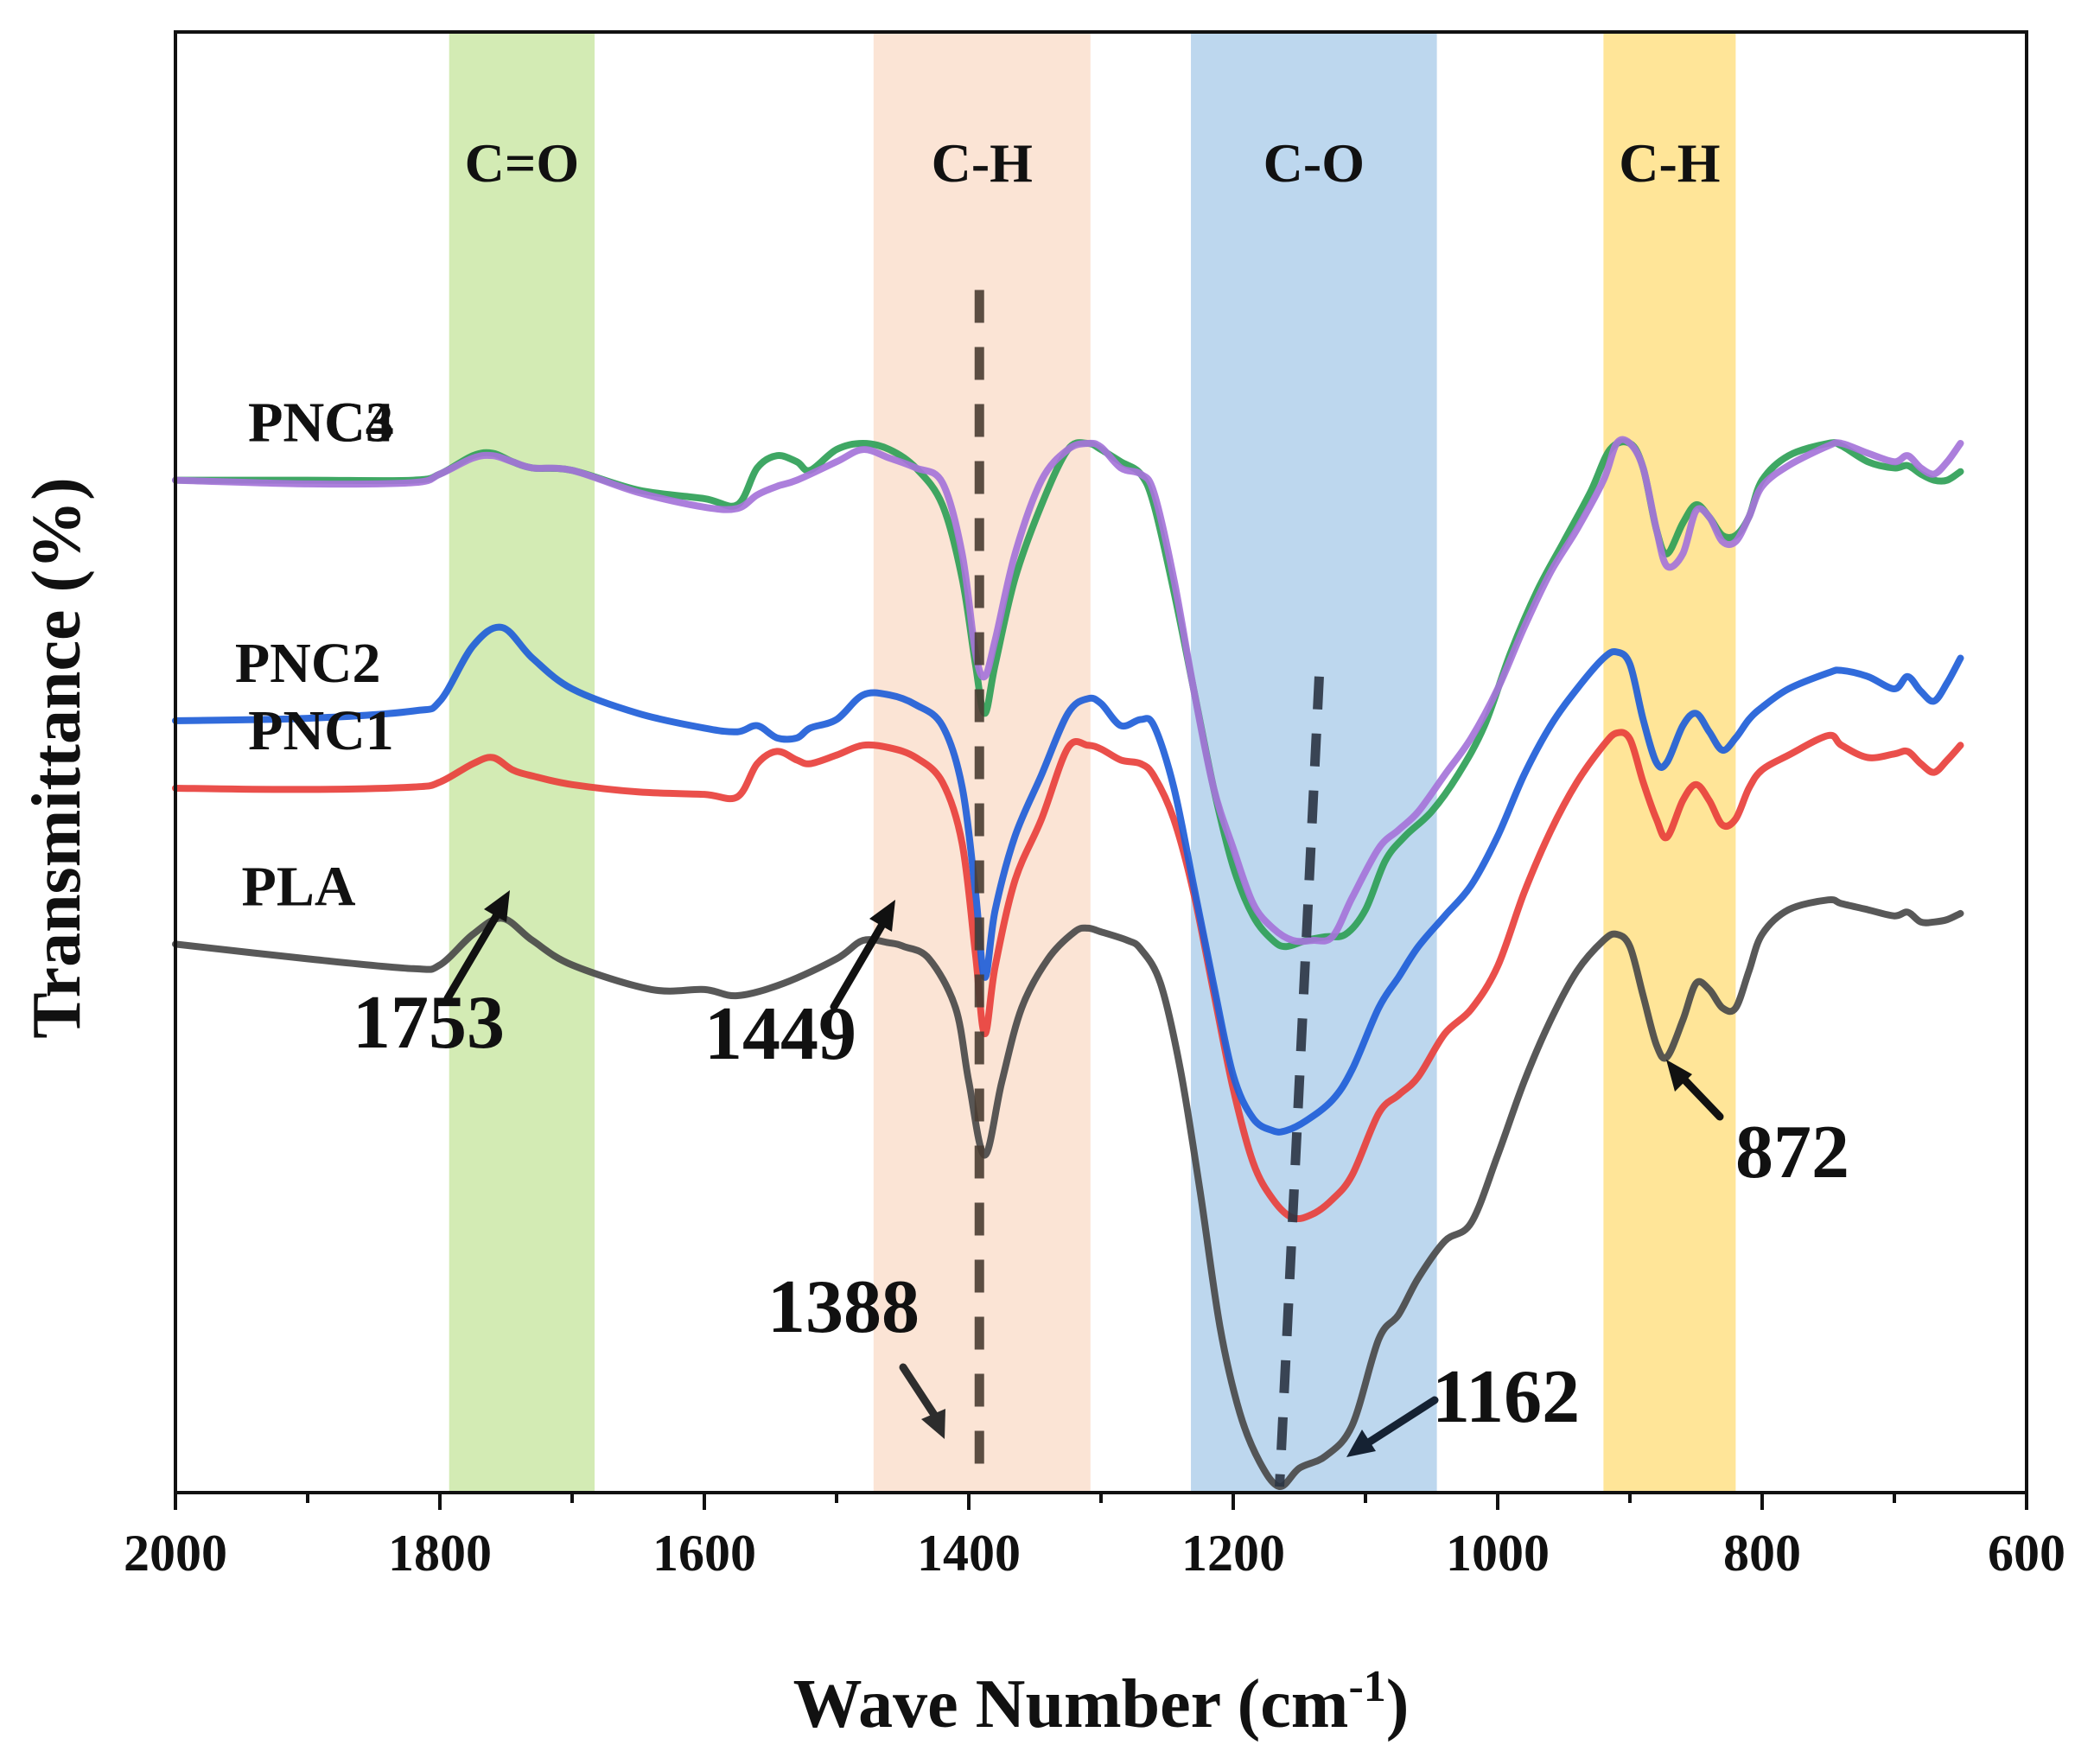 The height and width of the screenshot is (1764, 2094). What do you see at coordinates (982, 163) in the screenshot?
I see `band-label-c-h-1: C-H` at bounding box center [982, 163].